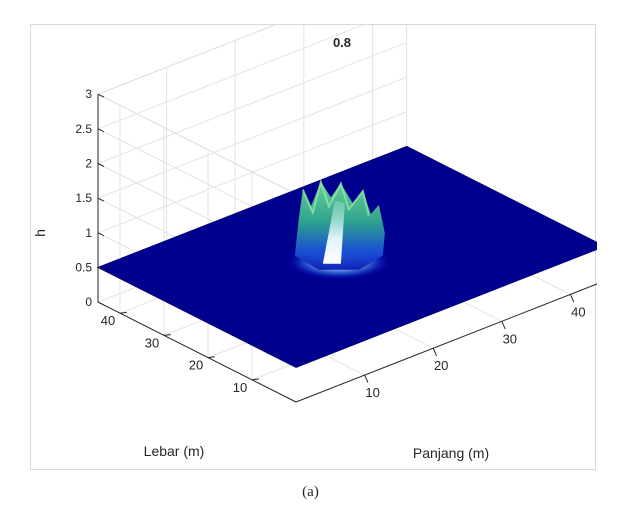 The image size is (621, 520). I want to click on y-axis-label: Lebar (m), so click(174, 451).